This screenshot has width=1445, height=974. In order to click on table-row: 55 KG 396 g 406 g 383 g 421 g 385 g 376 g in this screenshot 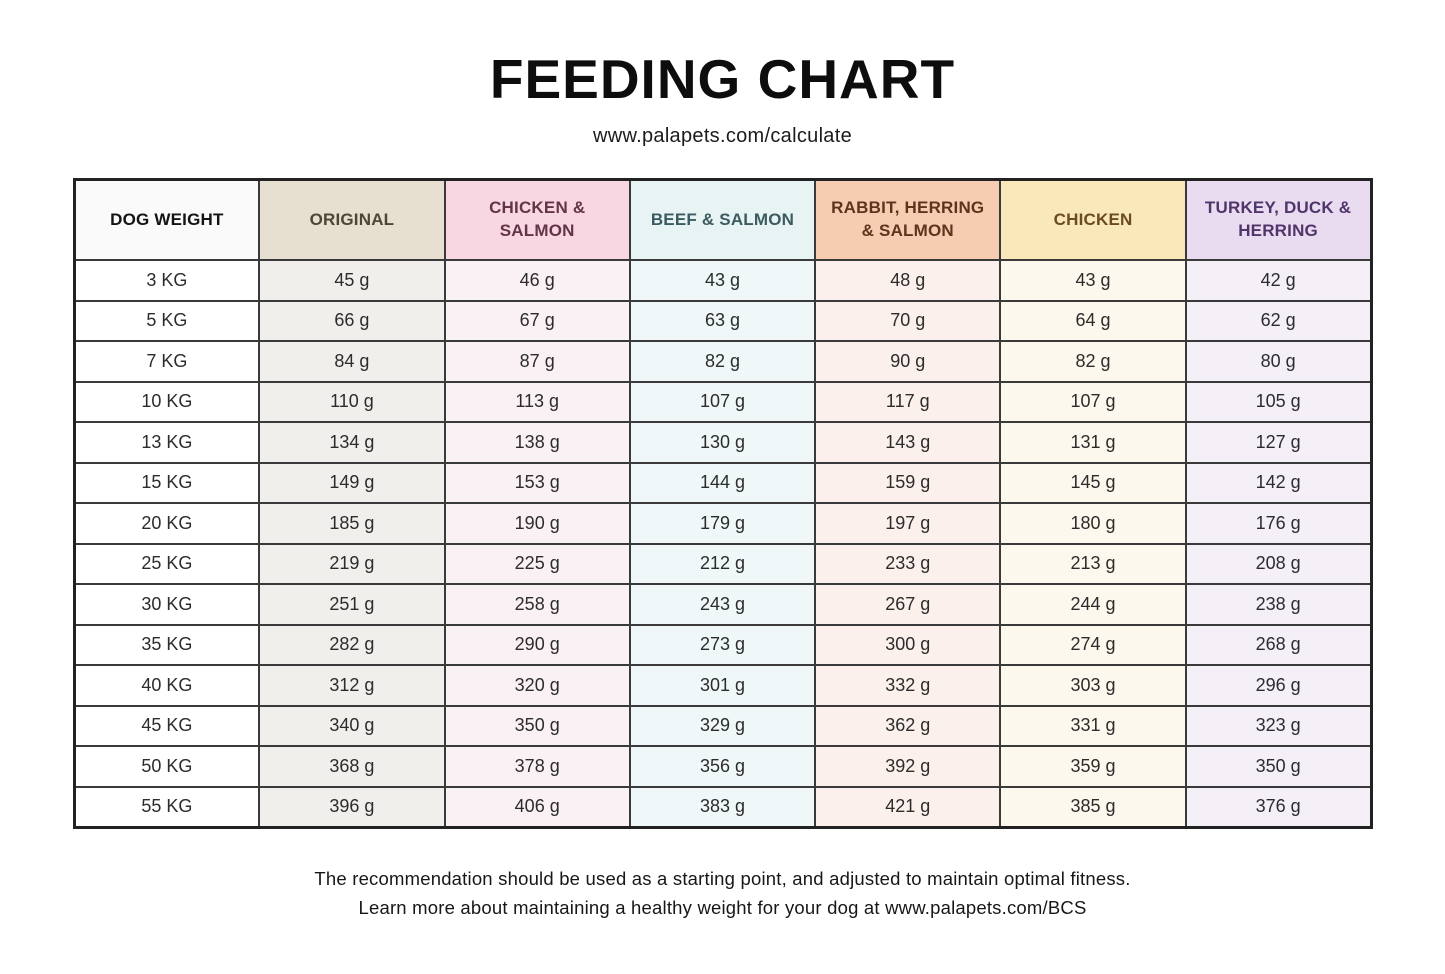, I will do `click(722, 807)`.